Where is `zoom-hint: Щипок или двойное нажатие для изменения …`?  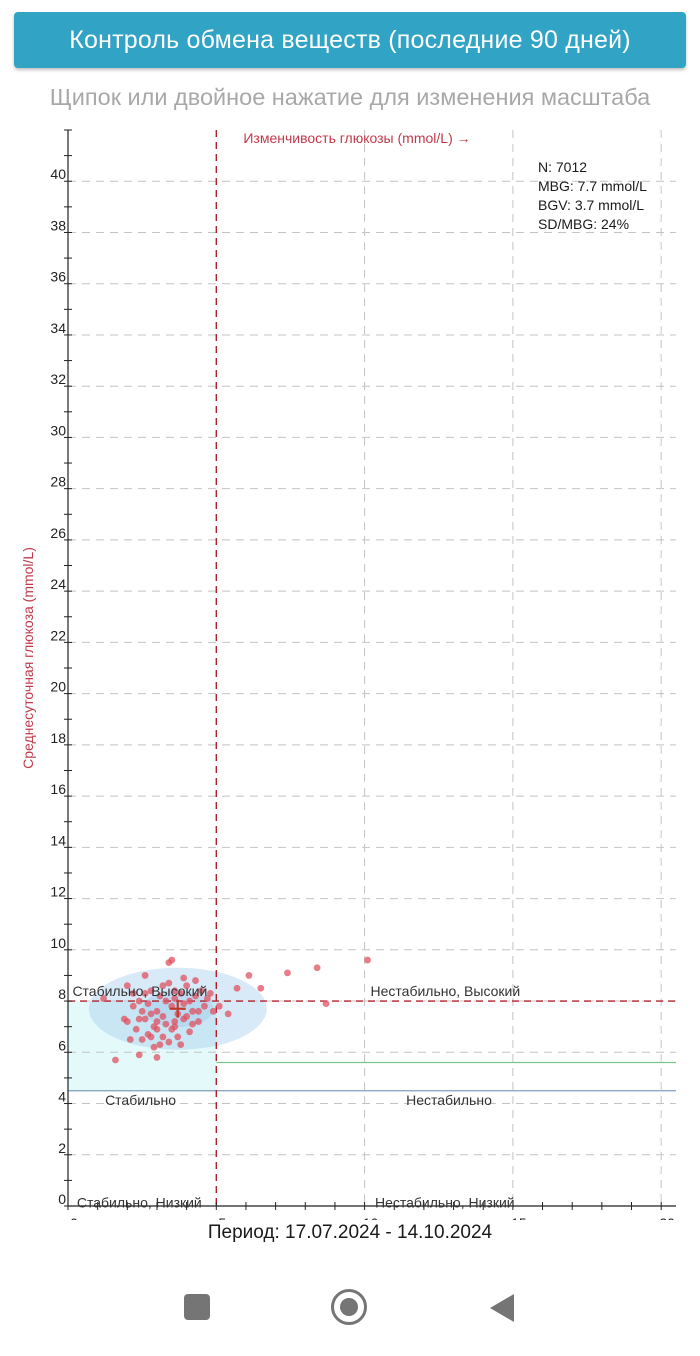
zoom-hint: Щипок или двойное нажатие для изменения … is located at coordinates (350, 97).